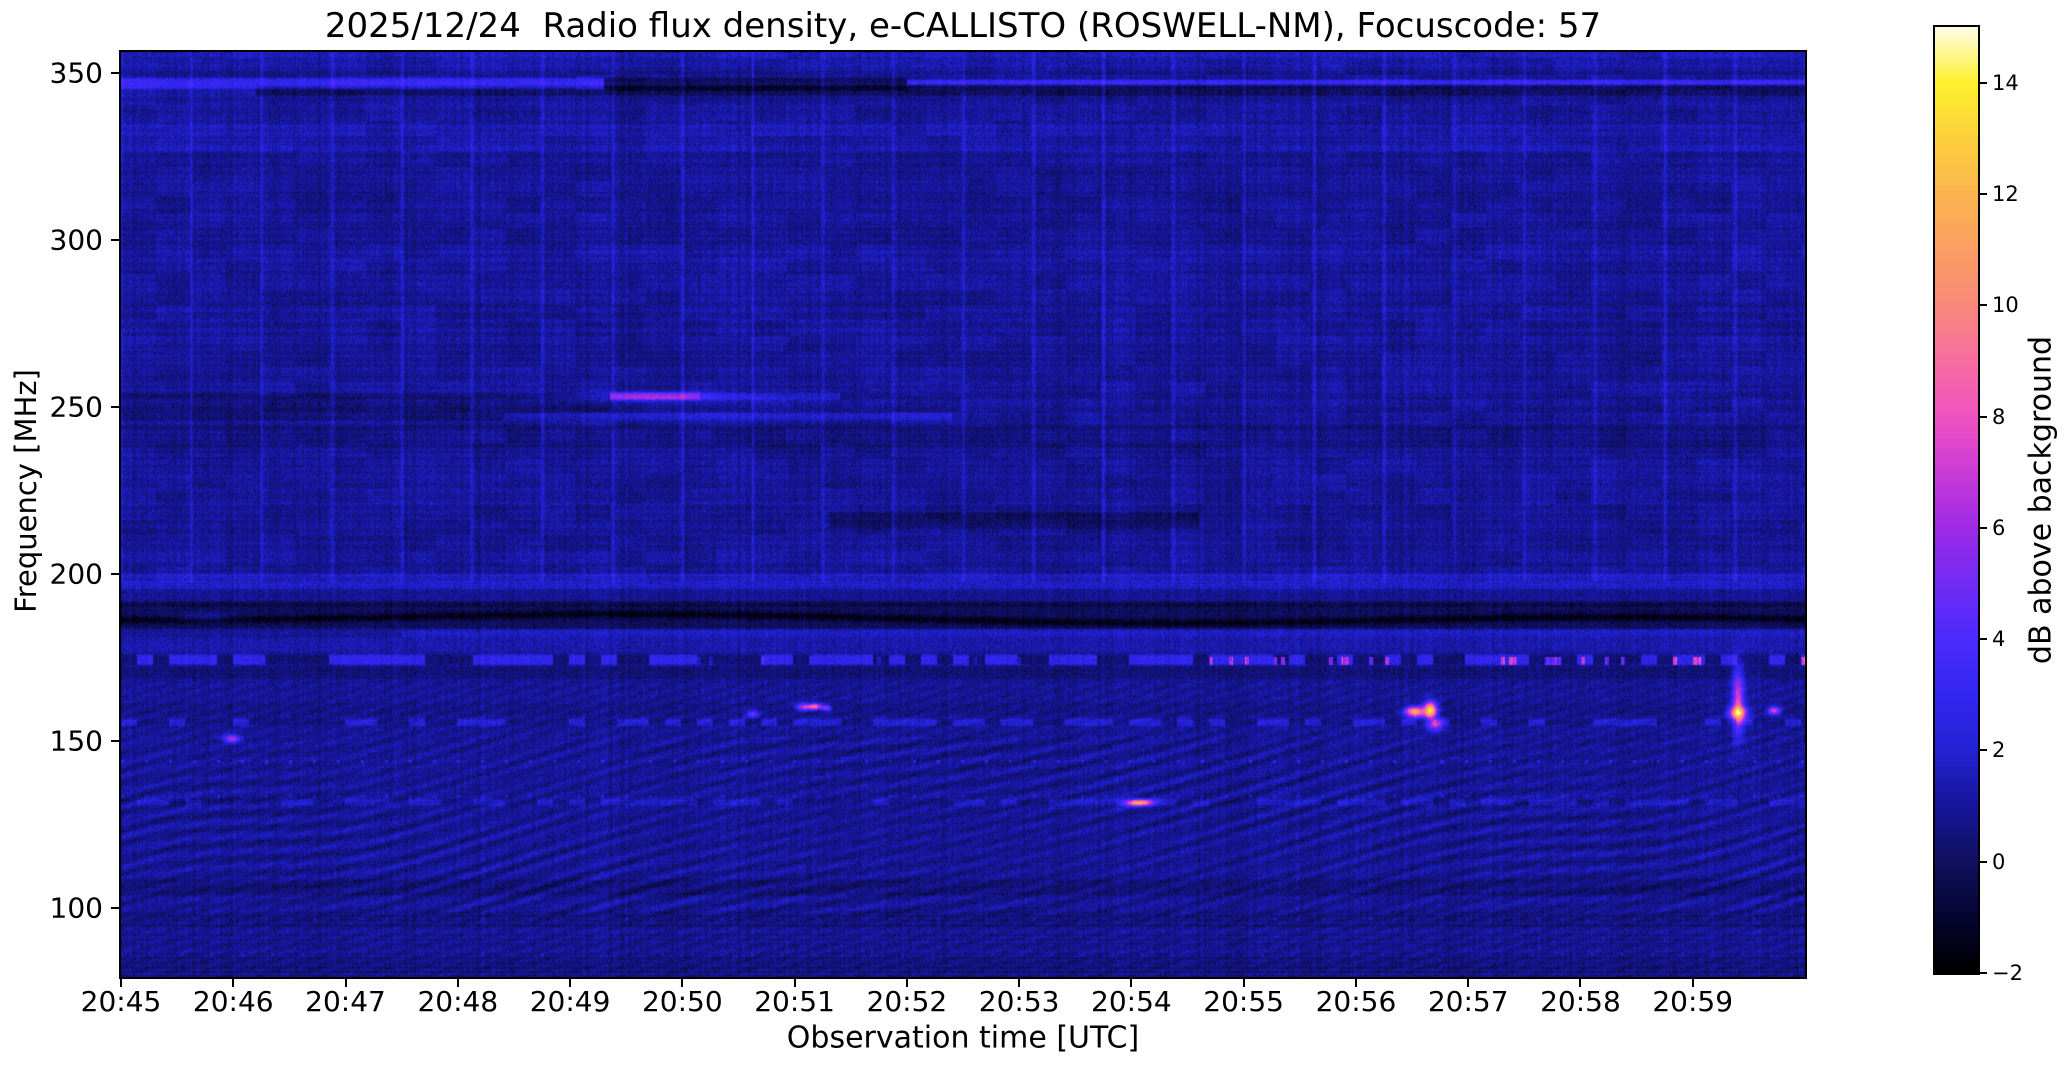 The width and height of the screenshot is (2066, 1067). Describe the element at coordinates (76, 574) in the screenshot. I see `y-tick-label: 200` at that location.